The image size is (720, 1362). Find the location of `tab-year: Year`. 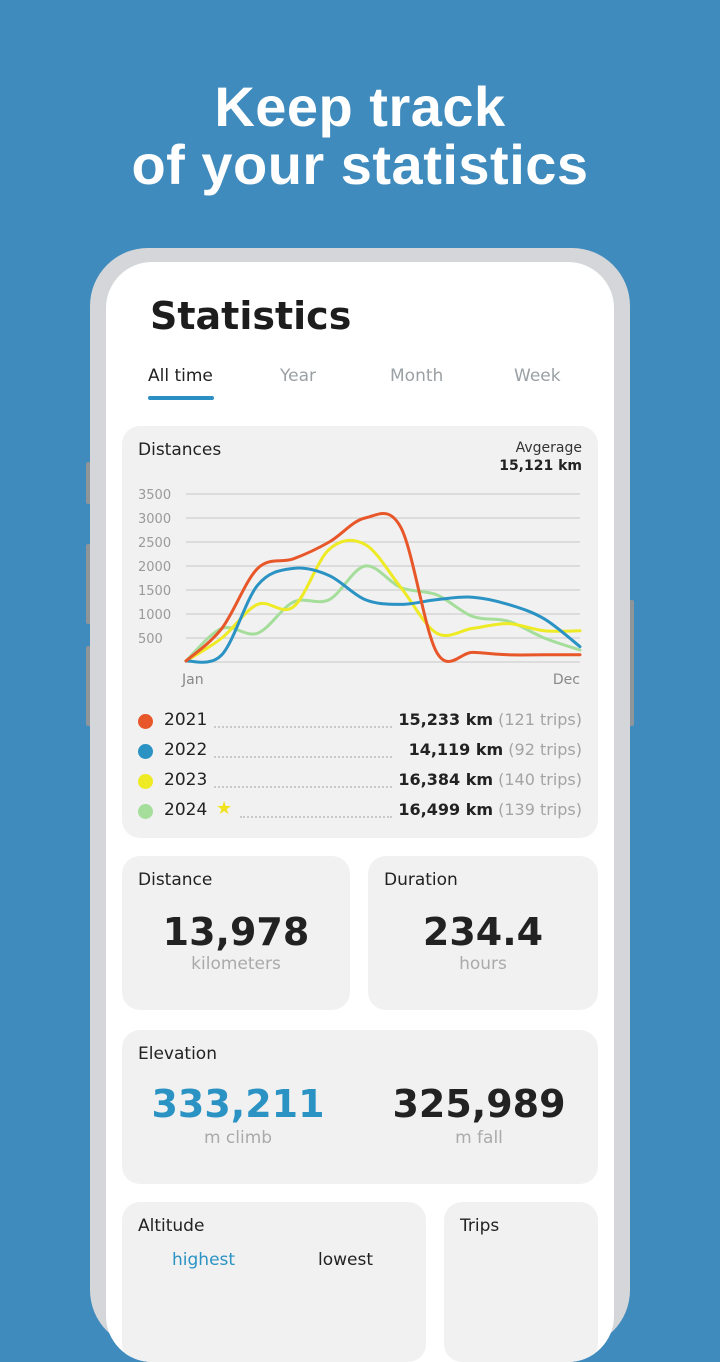

tab-year: Year is located at coordinates (298, 376).